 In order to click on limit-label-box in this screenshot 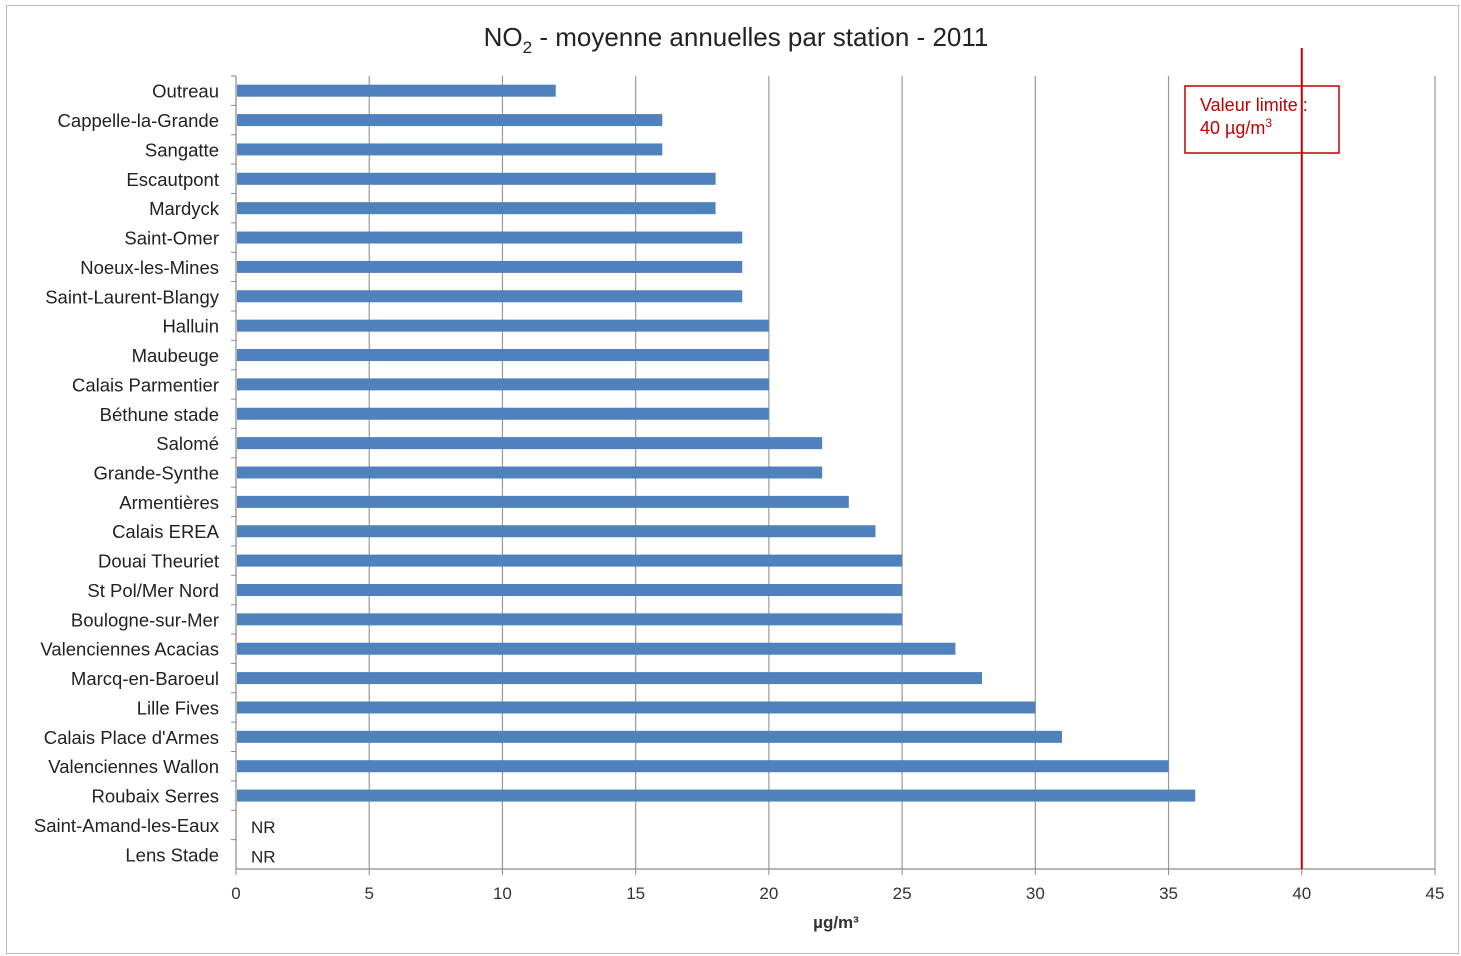, I will do `click(1262, 119)`.